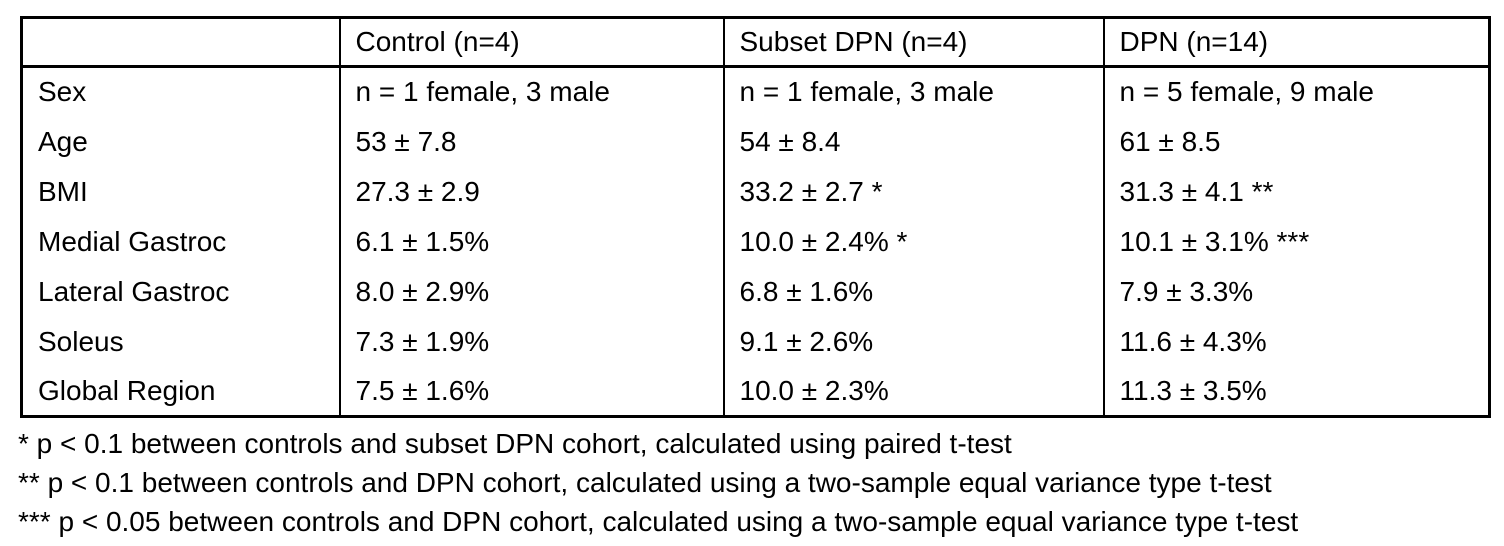 The height and width of the screenshot is (546, 1504). Describe the element at coordinates (913, 141) in the screenshot. I see `cell-value: 54 ± 8.4` at that location.